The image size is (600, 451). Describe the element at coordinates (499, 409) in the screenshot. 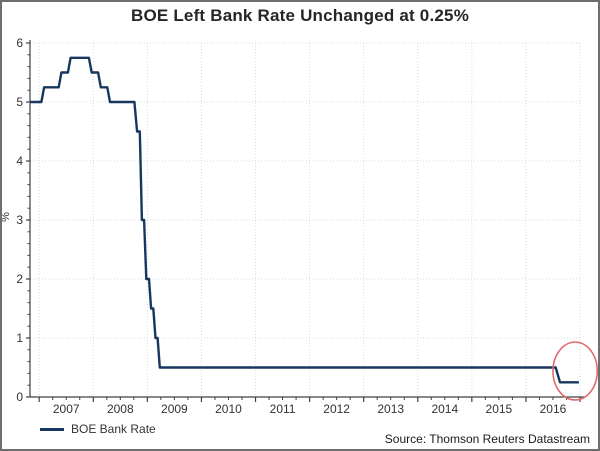

I see `x-tick-label-2015: 2015` at that location.